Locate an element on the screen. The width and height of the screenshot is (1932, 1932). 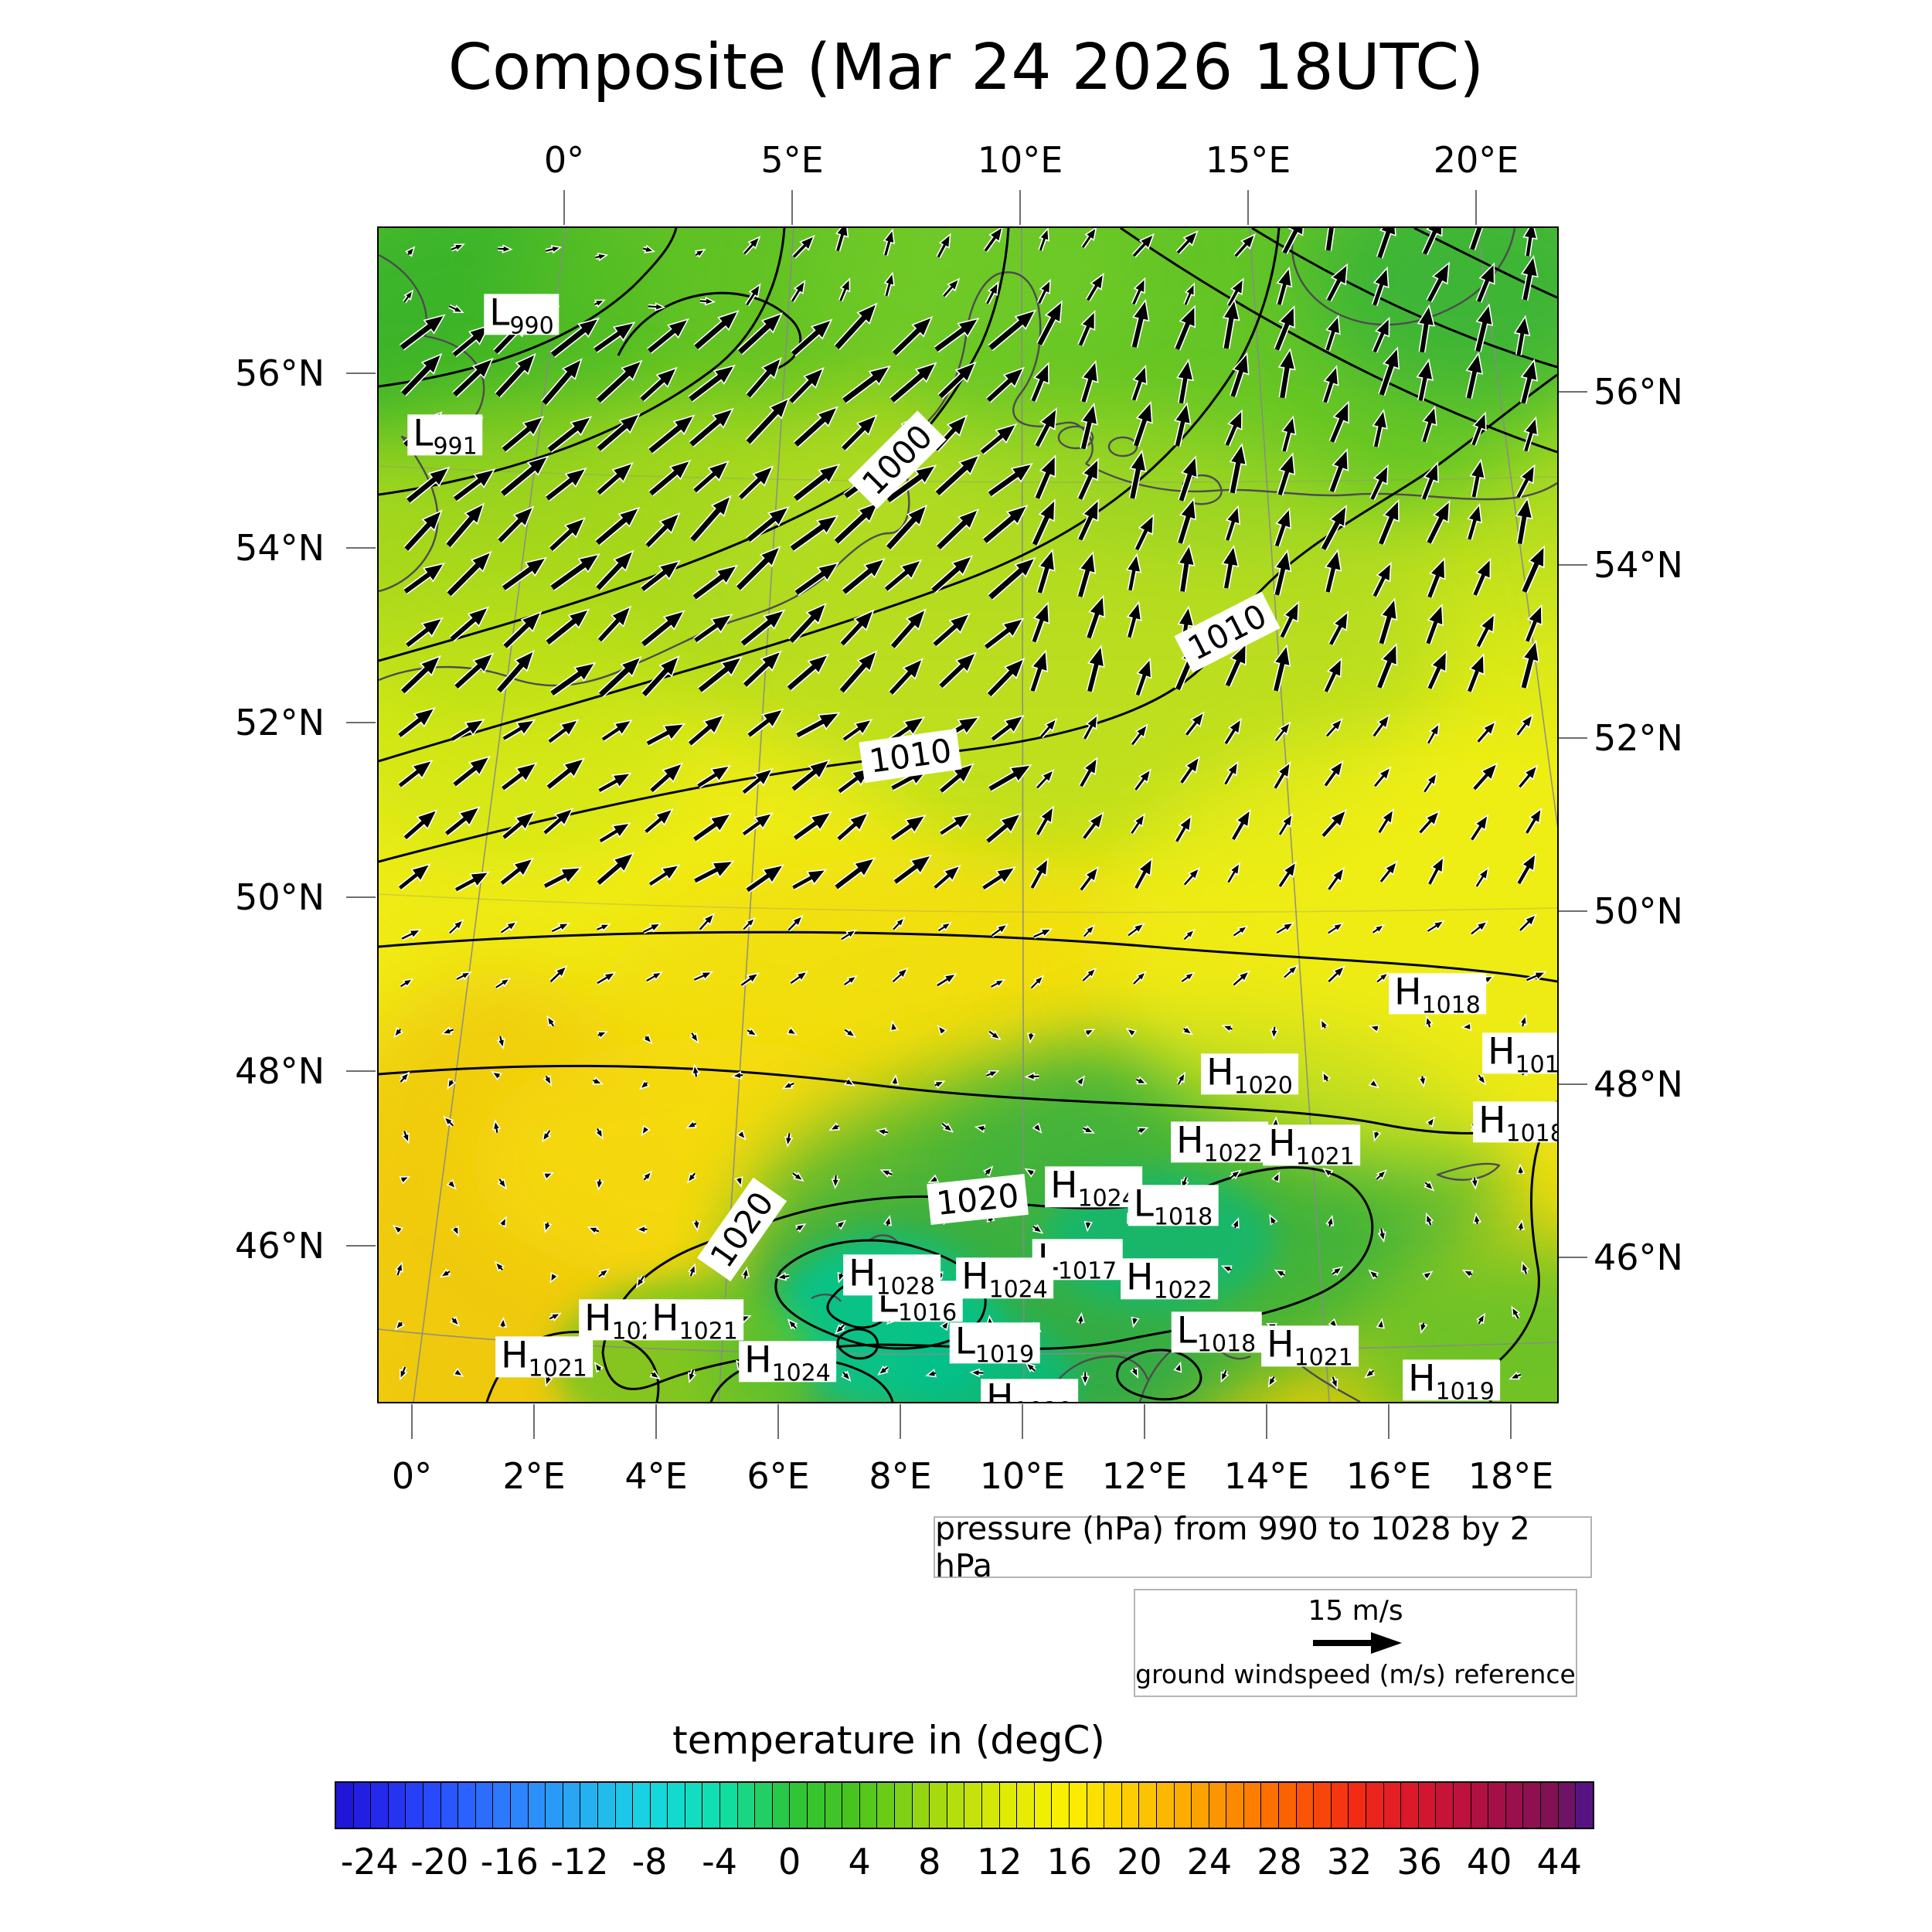
wind-reference-legend: 15 m/s ground windspeed (m/s) reference is located at coordinates (1355, 1643).